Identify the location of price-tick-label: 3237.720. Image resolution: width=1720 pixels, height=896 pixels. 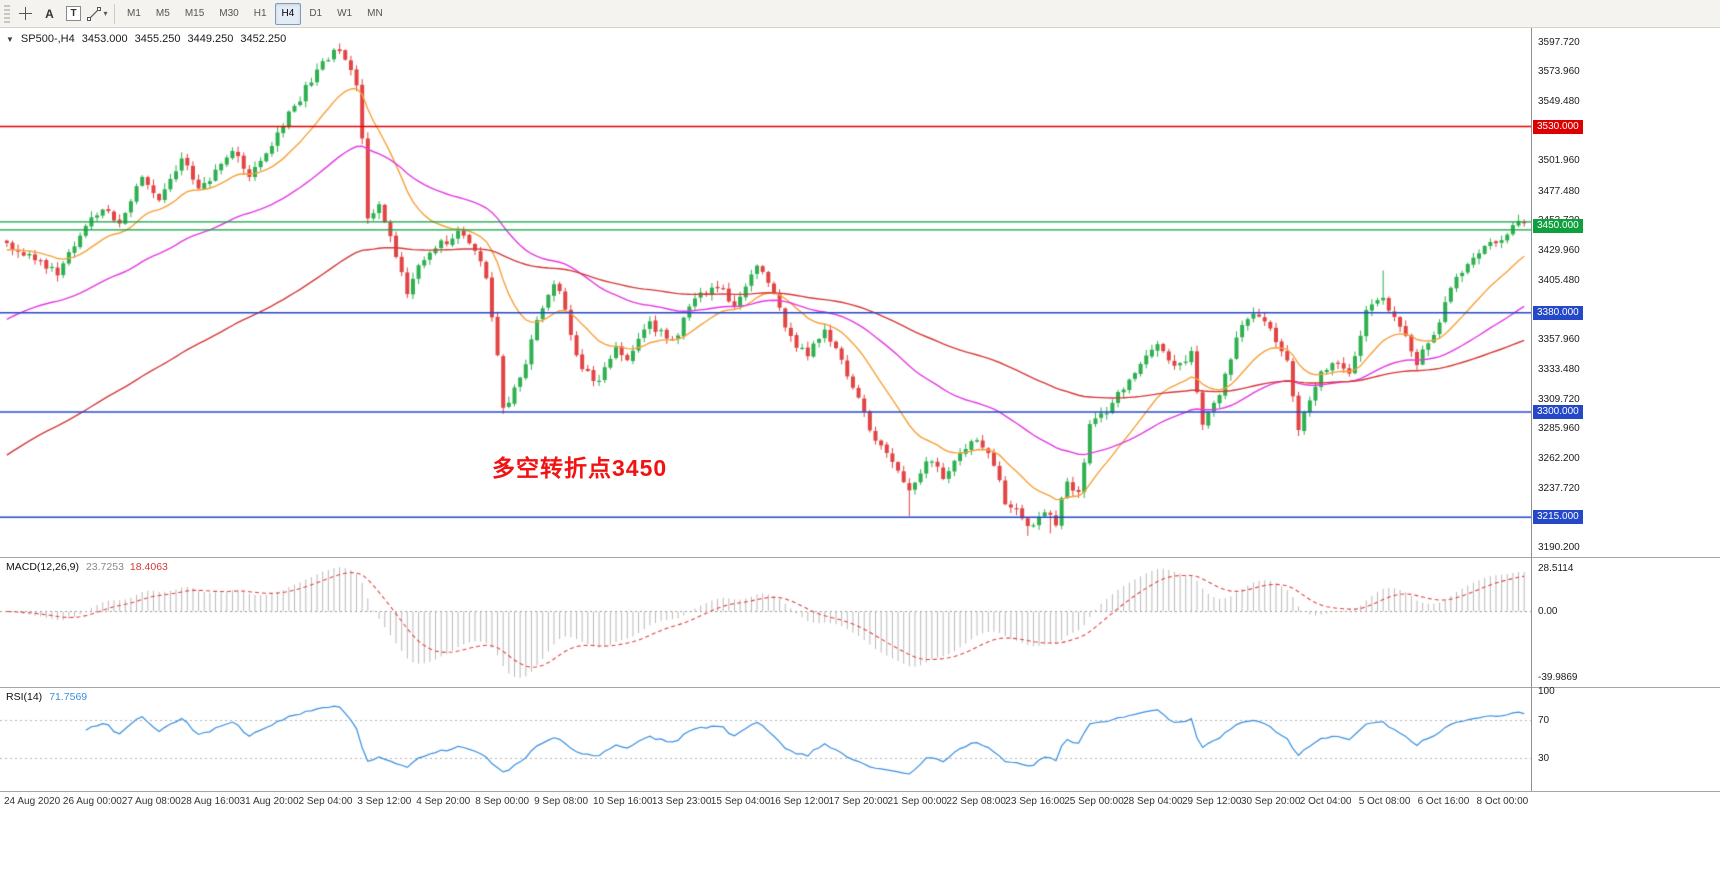
(1559, 489).